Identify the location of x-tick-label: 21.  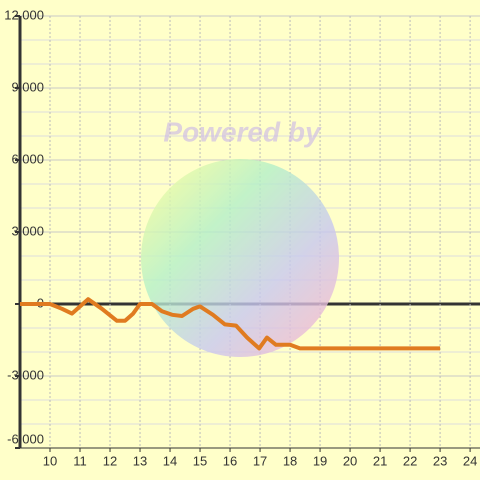
(380, 460).